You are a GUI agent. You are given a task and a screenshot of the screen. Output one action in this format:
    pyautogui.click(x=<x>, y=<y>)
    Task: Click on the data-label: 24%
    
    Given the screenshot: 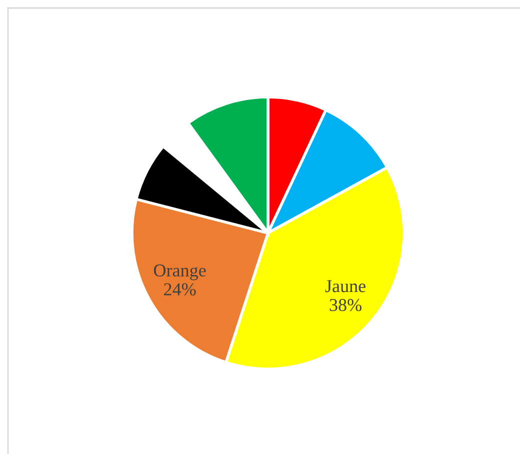 What is the action you would take?
    pyautogui.click(x=180, y=289)
    